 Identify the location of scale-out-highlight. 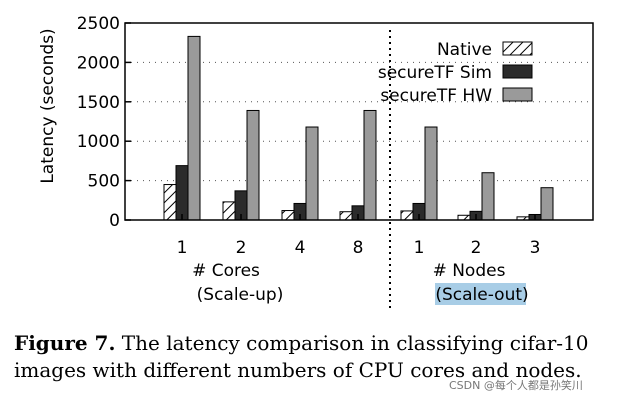
(480, 294).